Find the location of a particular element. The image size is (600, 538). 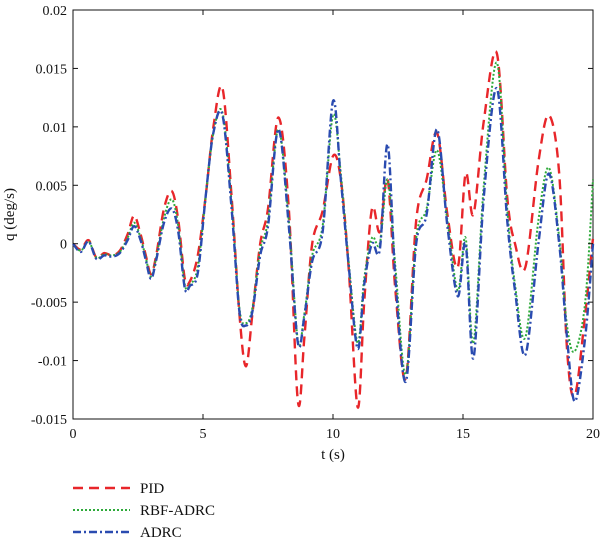

x-tick-label: 5 is located at coordinates (203, 434).